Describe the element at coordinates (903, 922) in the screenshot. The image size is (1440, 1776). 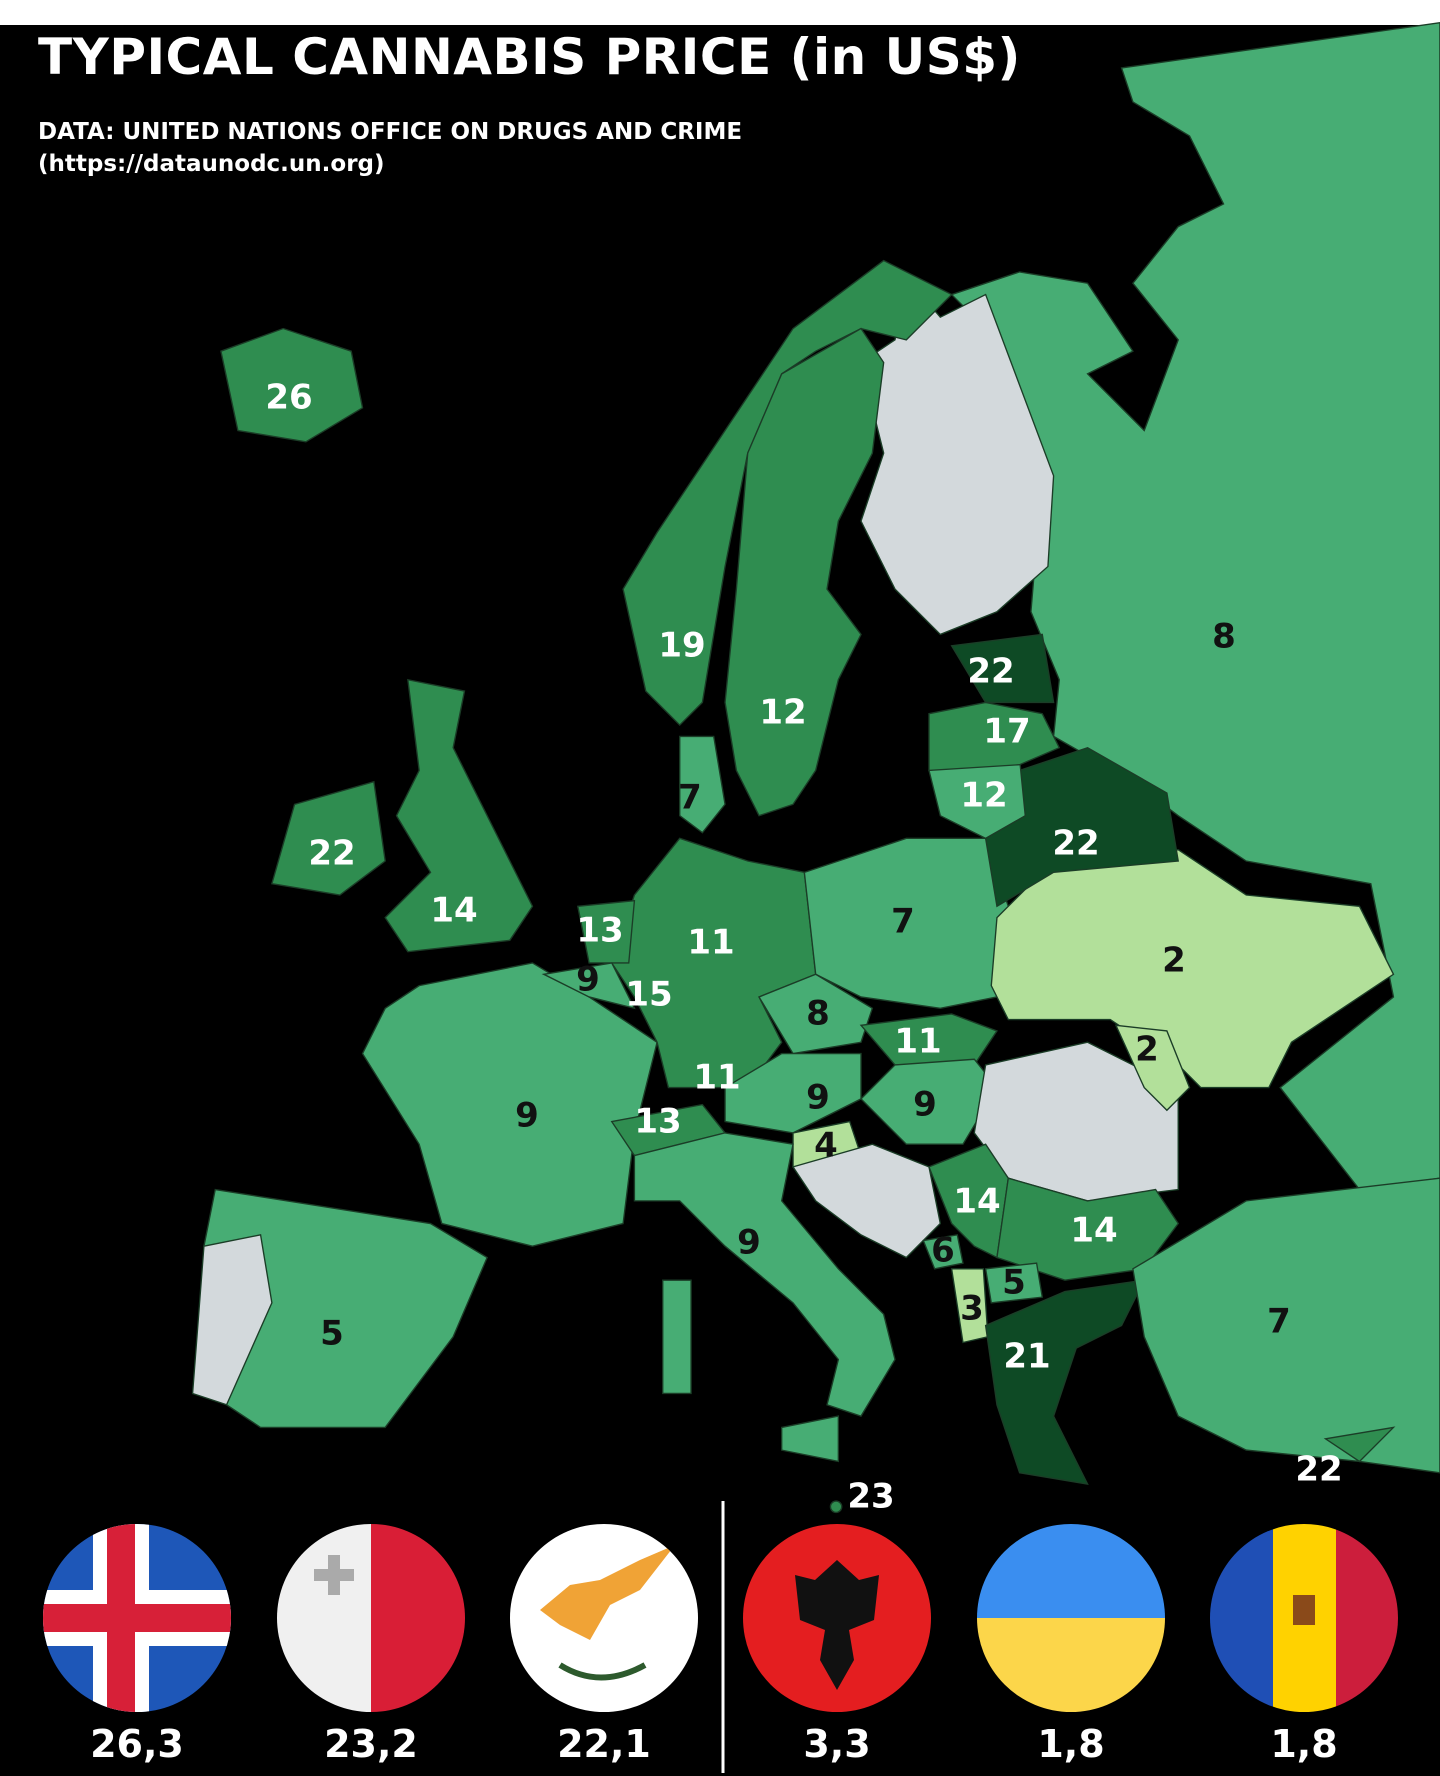
I see `poland-label: 7` at that location.